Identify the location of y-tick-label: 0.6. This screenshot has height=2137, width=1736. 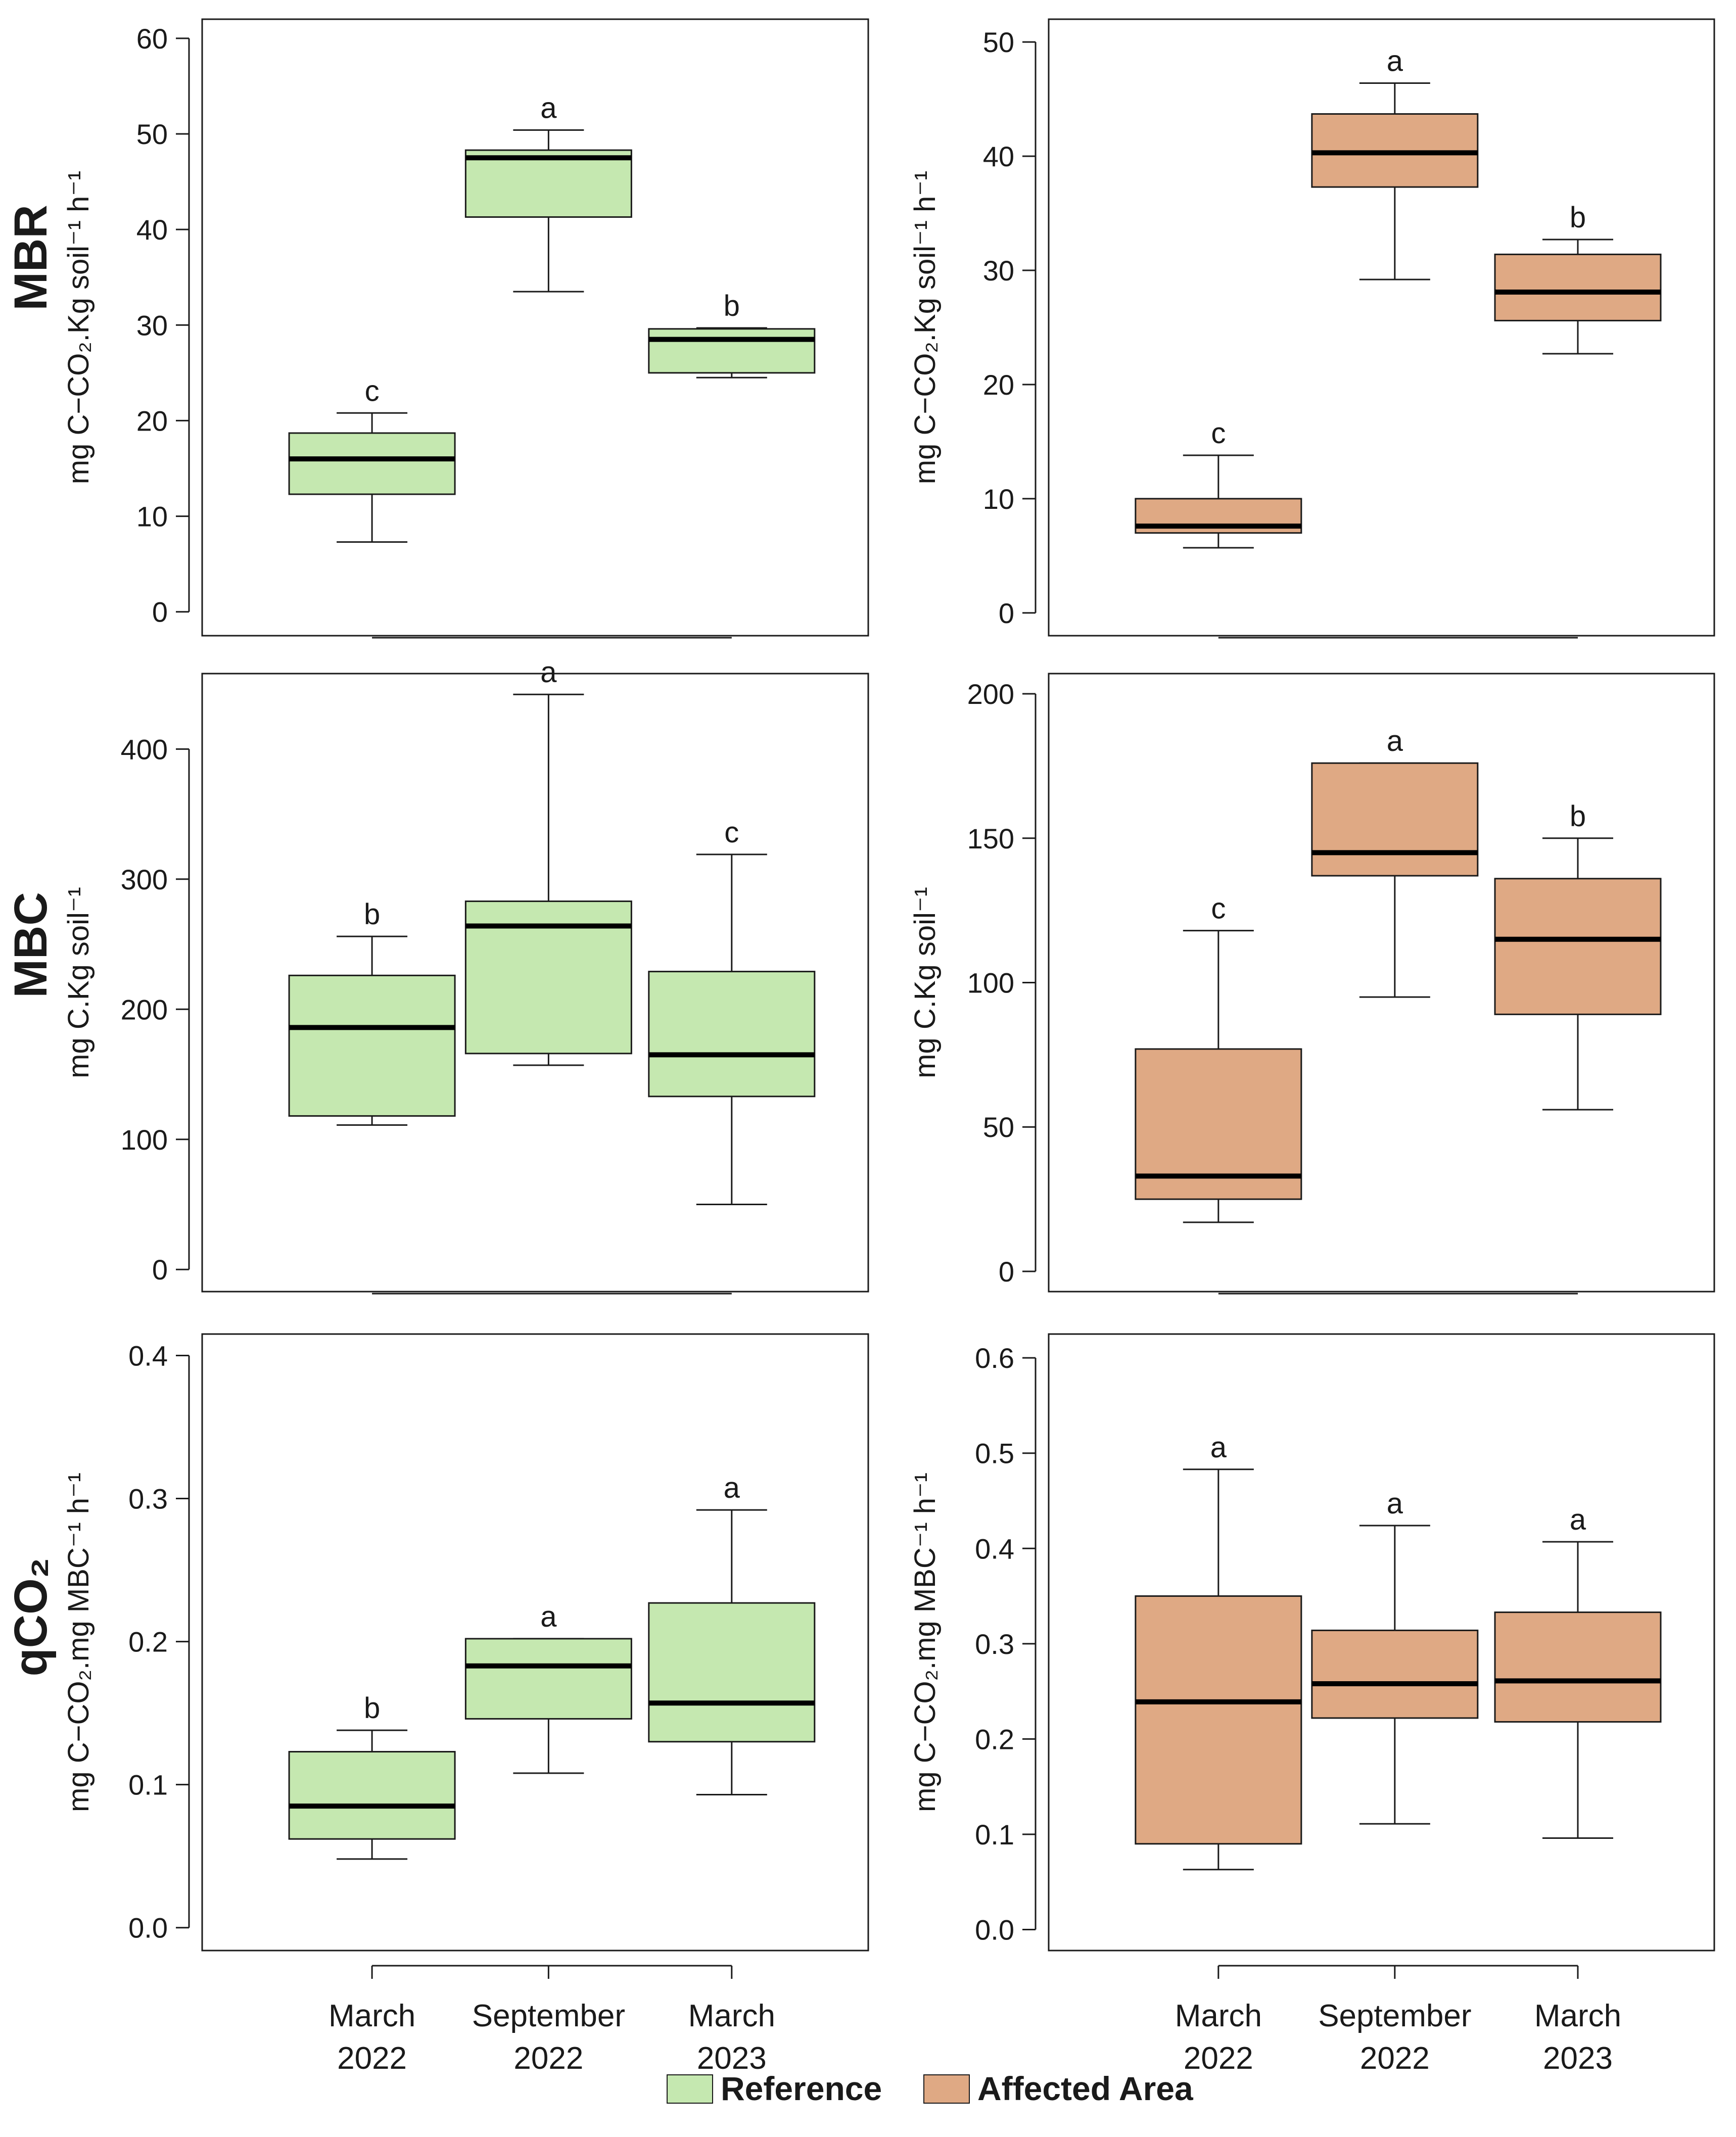
(994, 1358).